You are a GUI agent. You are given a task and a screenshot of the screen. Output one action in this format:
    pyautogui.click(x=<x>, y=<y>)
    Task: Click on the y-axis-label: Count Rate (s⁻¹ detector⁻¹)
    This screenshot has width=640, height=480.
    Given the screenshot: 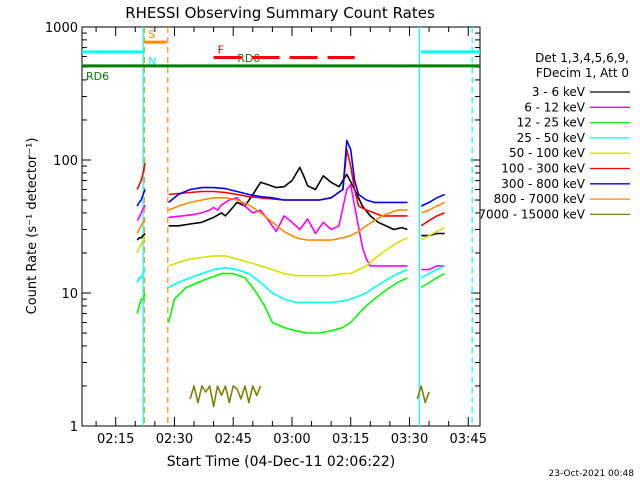 What is the action you would take?
    pyautogui.click(x=32, y=226)
    